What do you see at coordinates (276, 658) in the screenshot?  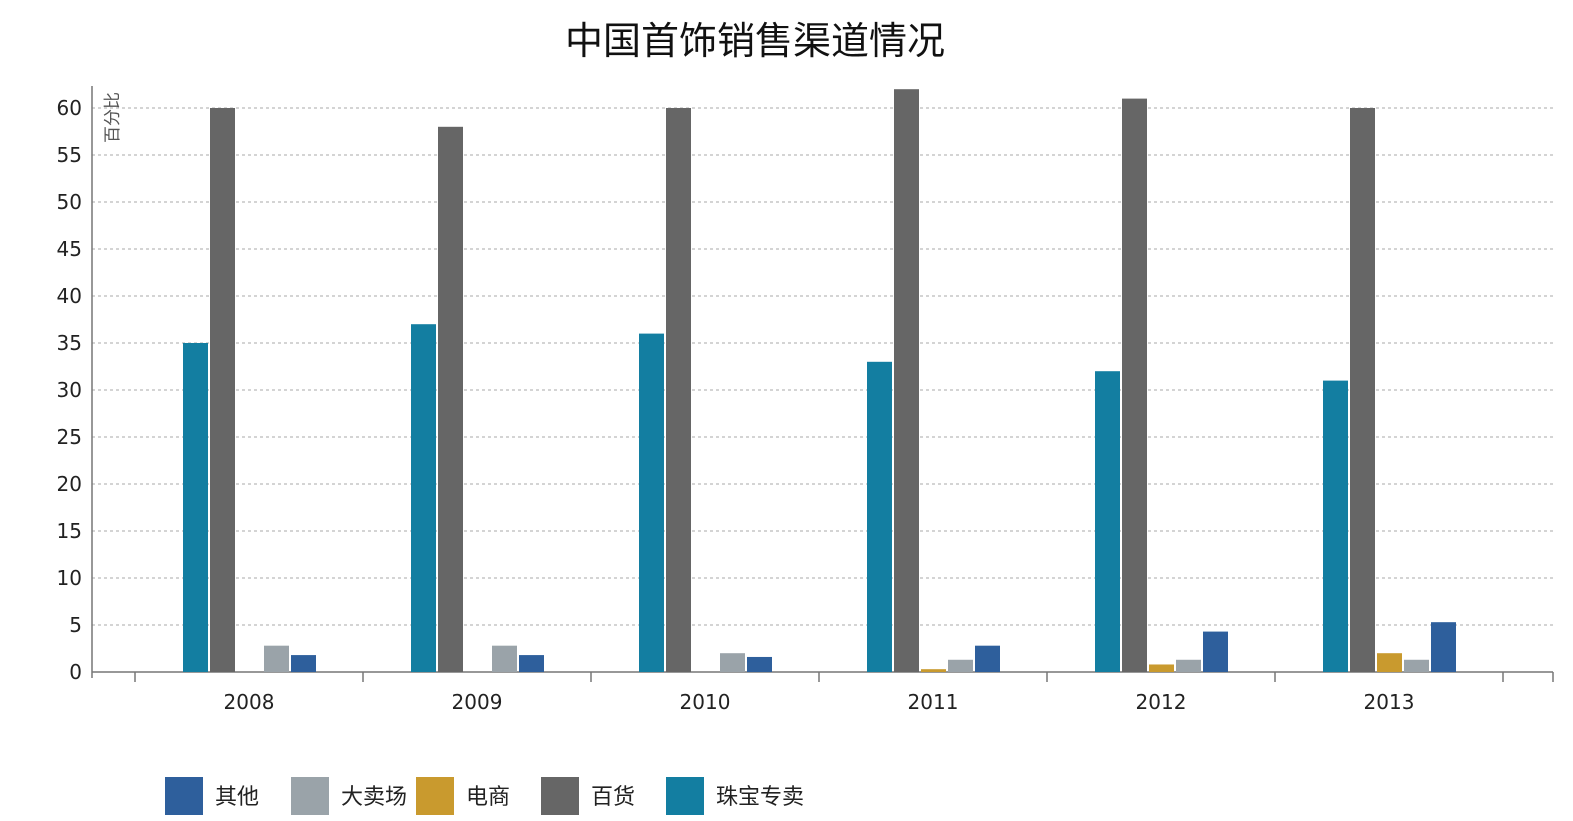 I see `bar-2008-大卖场` at bounding box center [276, 658].